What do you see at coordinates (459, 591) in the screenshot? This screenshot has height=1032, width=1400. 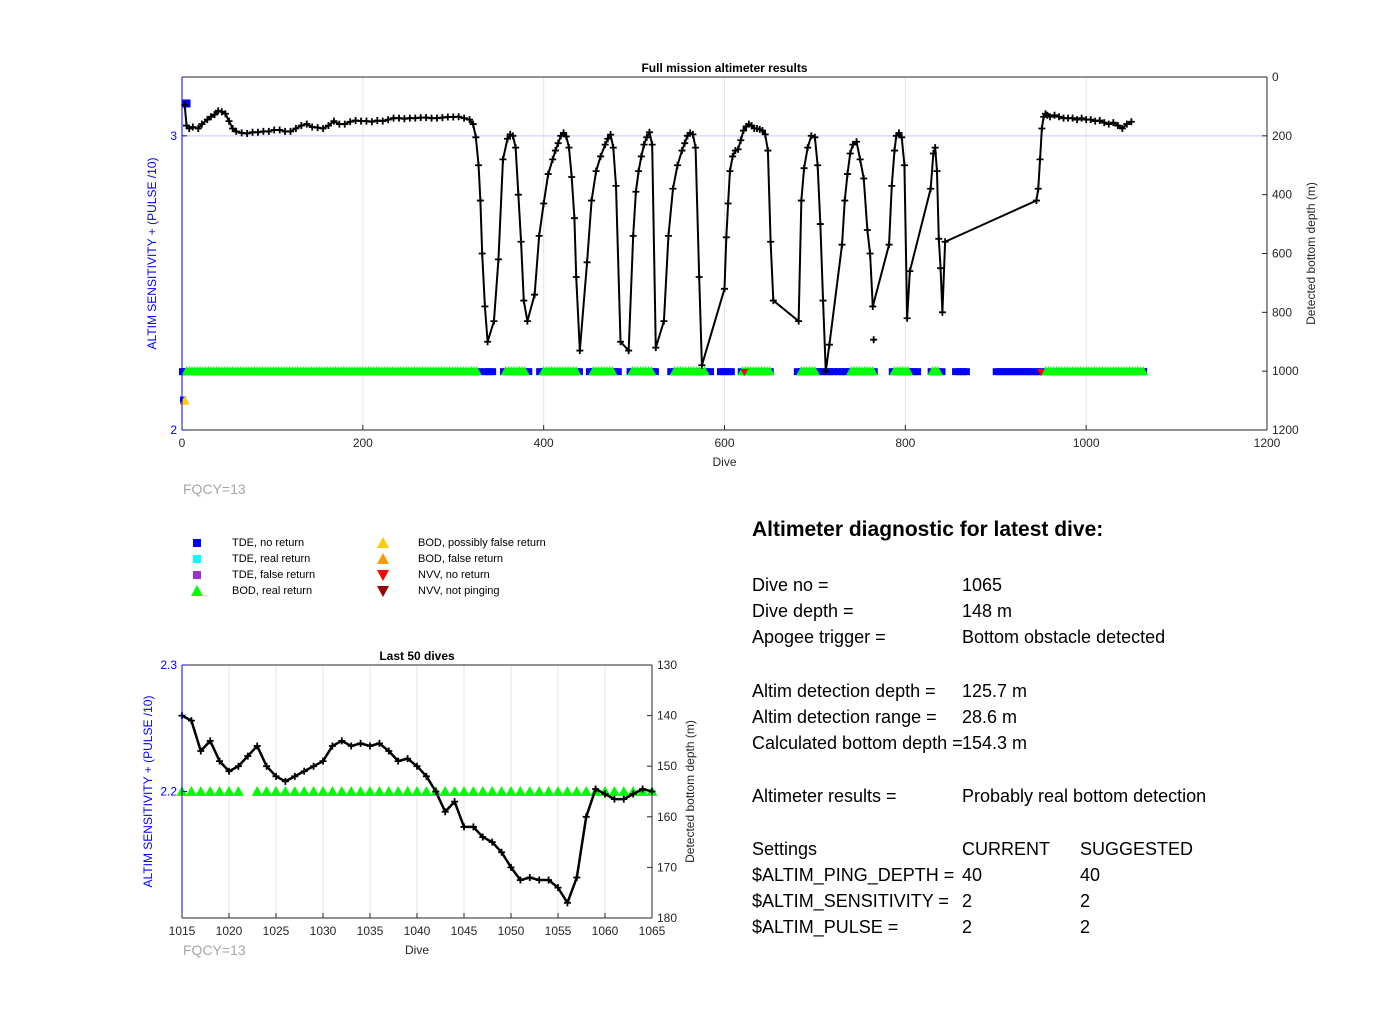 I see `legend-label: NVV, not pinging` at bounding box center [459, 591].